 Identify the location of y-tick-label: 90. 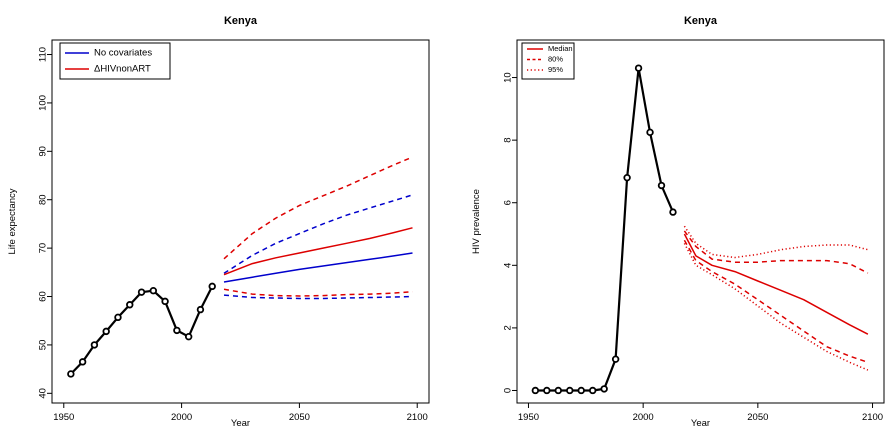
(43, 151).